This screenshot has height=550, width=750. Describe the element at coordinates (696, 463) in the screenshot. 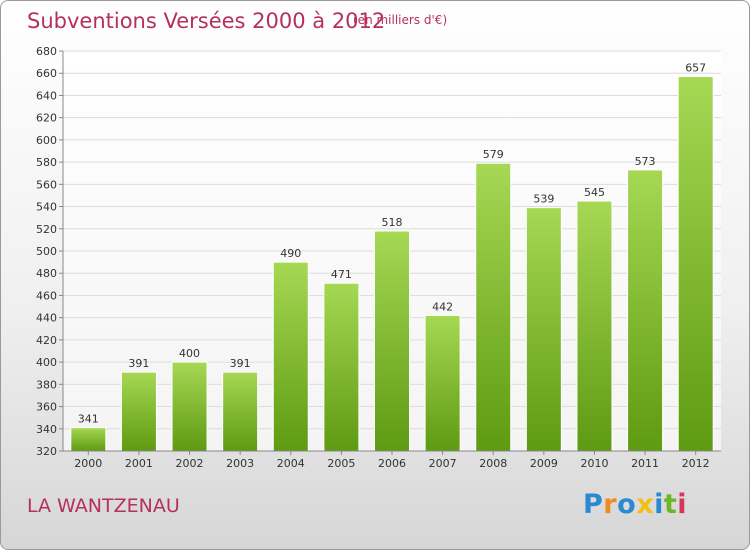

I see `x-tick-label: 2012` at that location.